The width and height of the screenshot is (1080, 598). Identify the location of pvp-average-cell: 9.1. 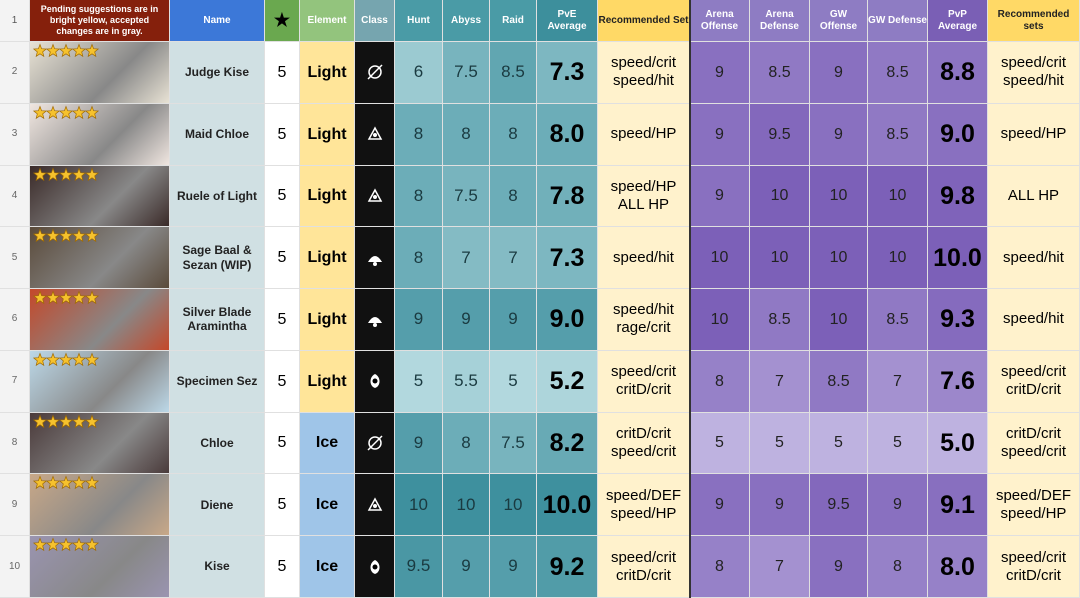
(958, 505).